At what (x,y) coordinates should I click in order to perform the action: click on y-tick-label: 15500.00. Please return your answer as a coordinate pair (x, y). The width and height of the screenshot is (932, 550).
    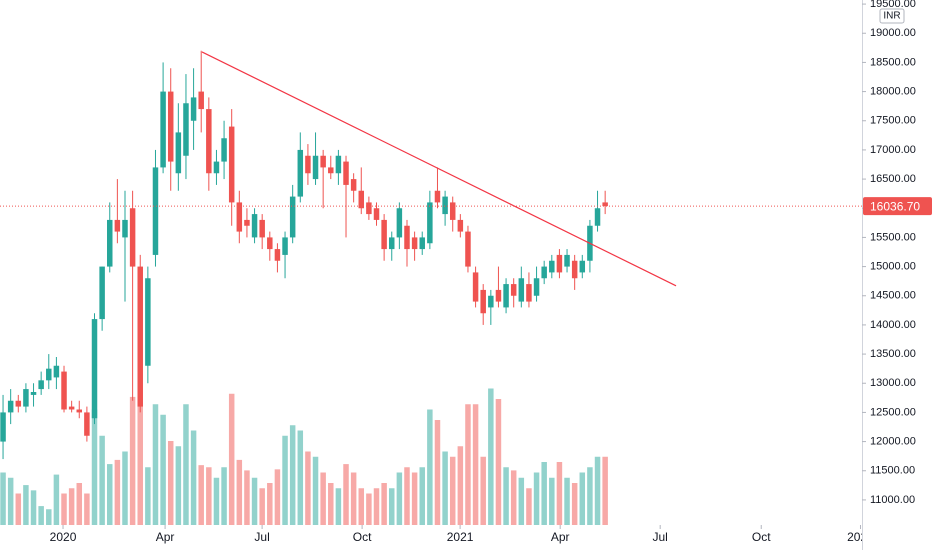
    Looking at the image, I should click on (893, 237).